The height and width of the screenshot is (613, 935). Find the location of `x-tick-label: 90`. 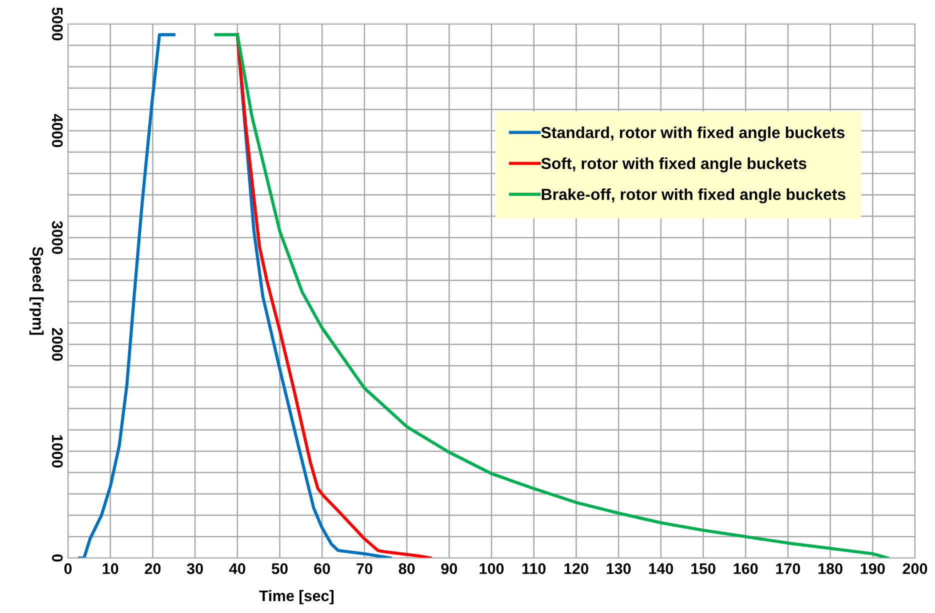

x-tick-label: 90 is located at coordinates (449, 568).